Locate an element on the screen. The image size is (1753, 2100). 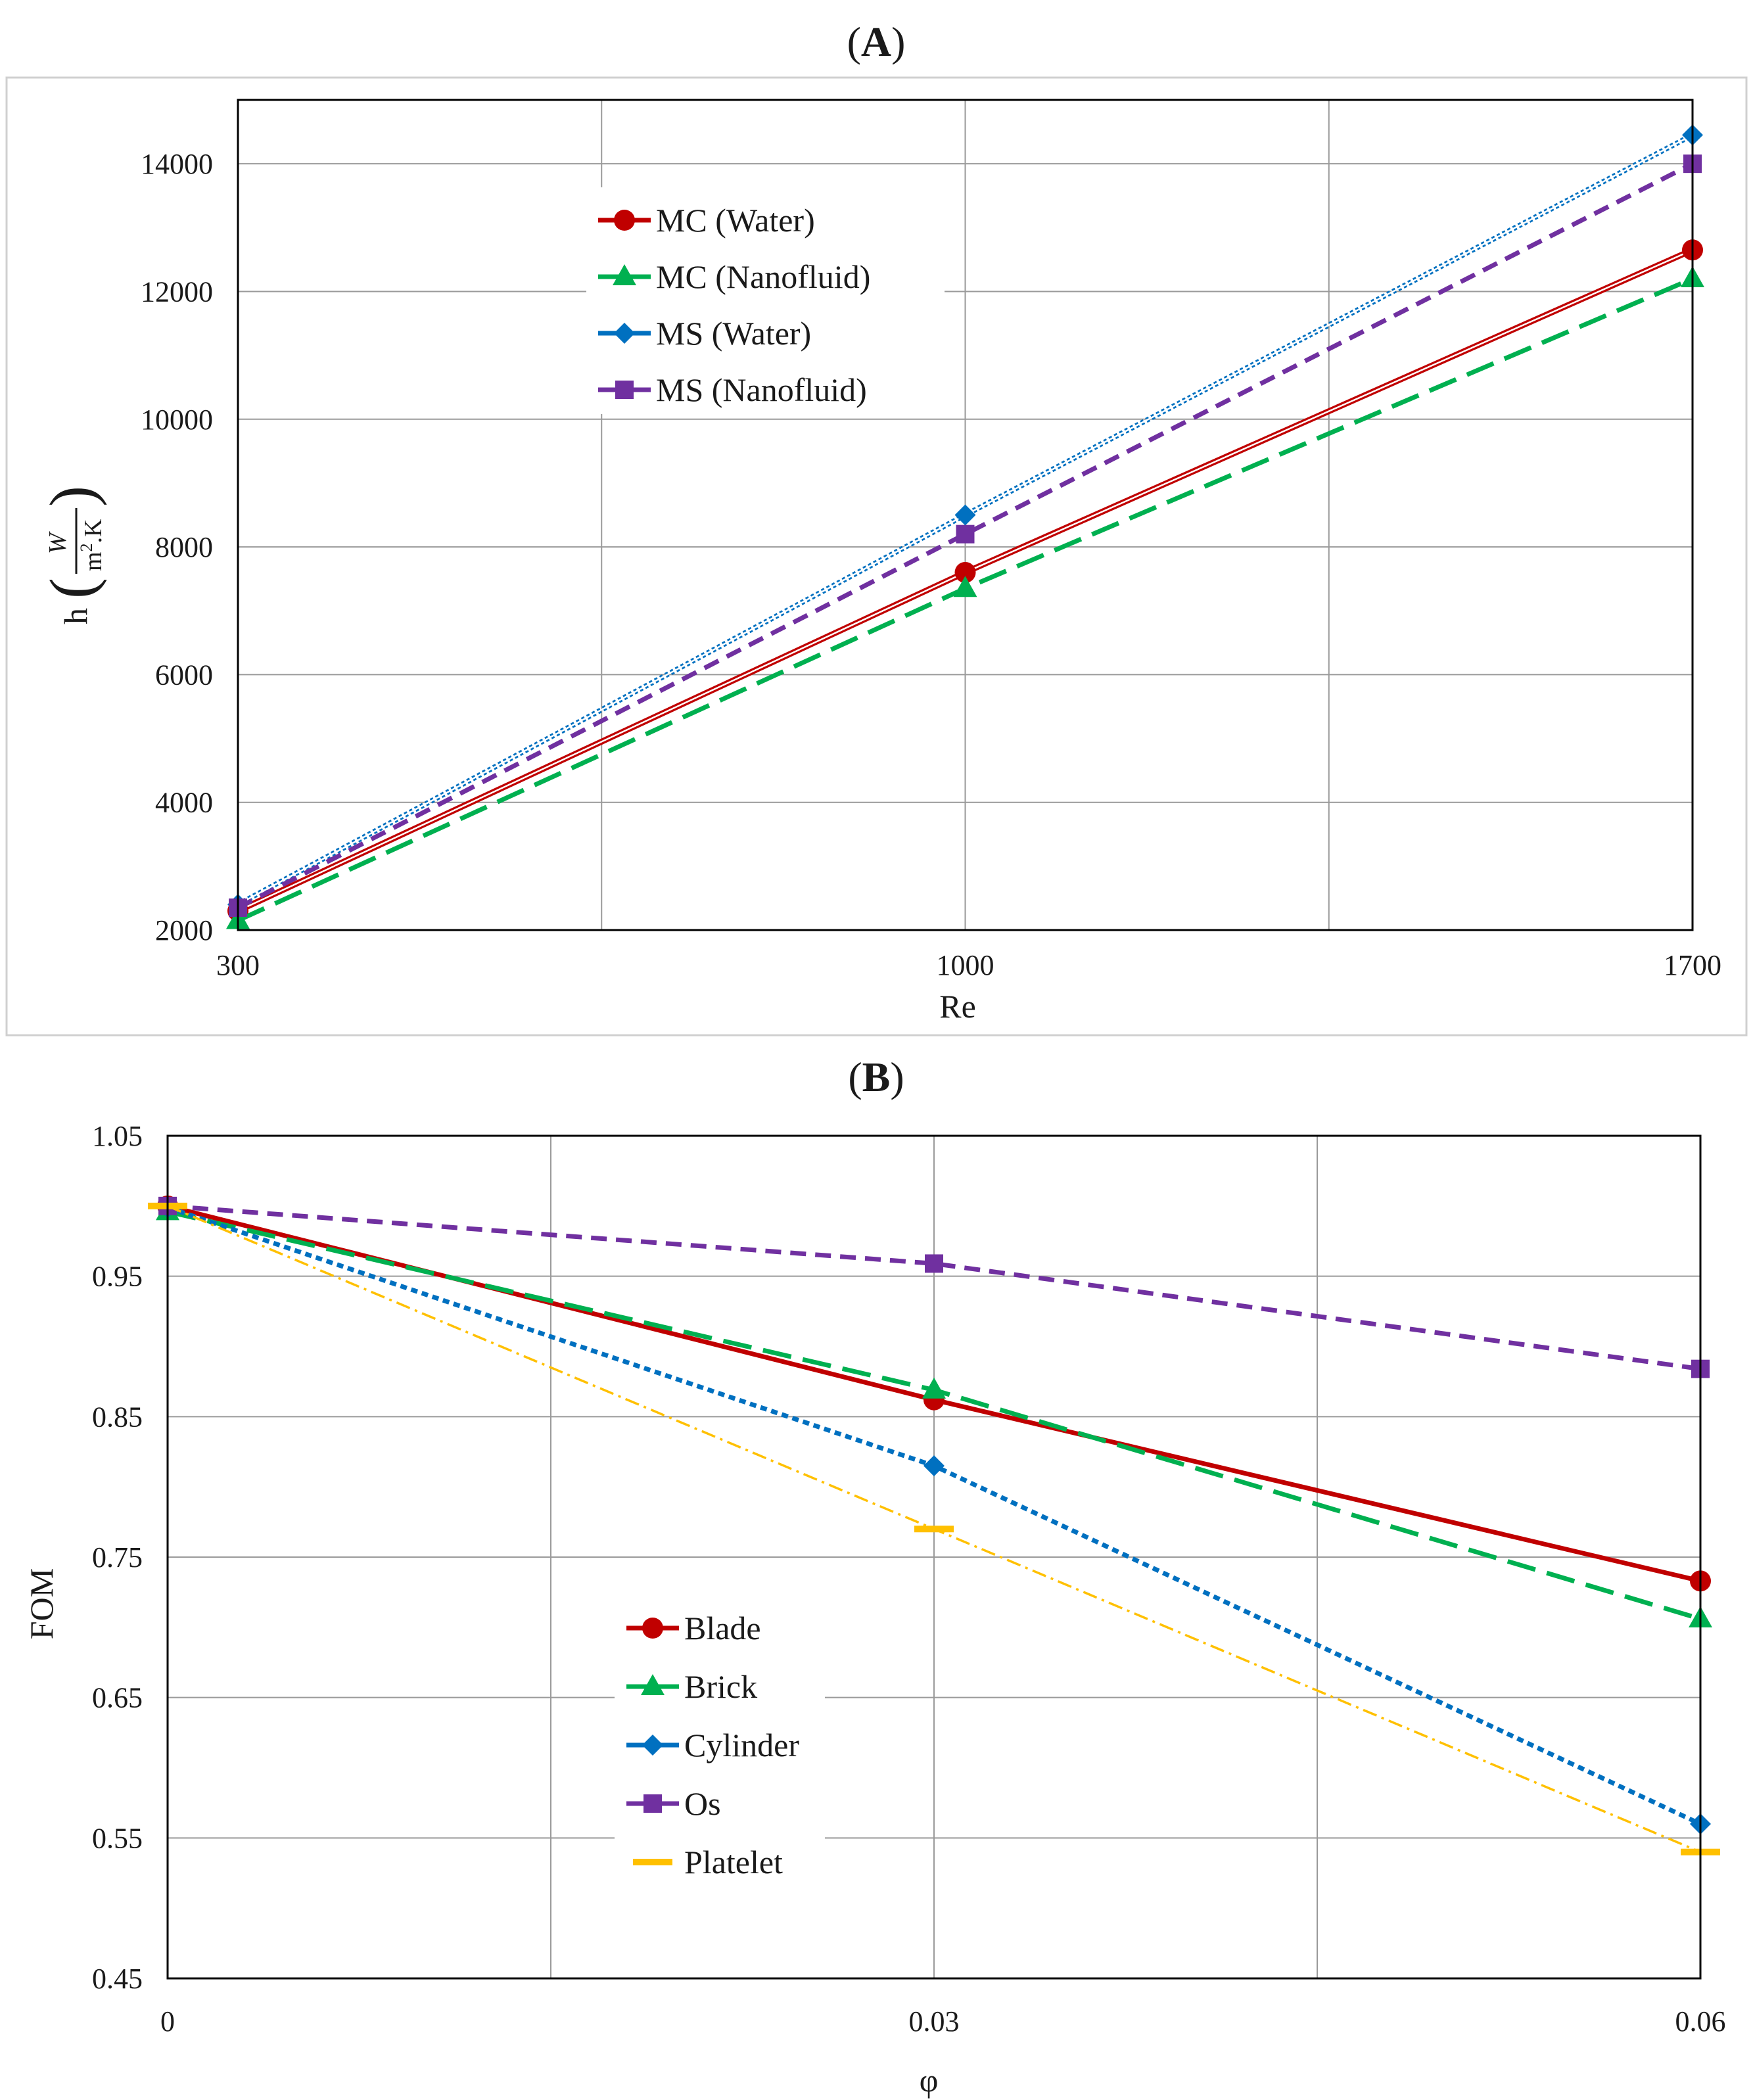
legend-item-cylinder-swatch-marker is located at coordinates (652, 1746).